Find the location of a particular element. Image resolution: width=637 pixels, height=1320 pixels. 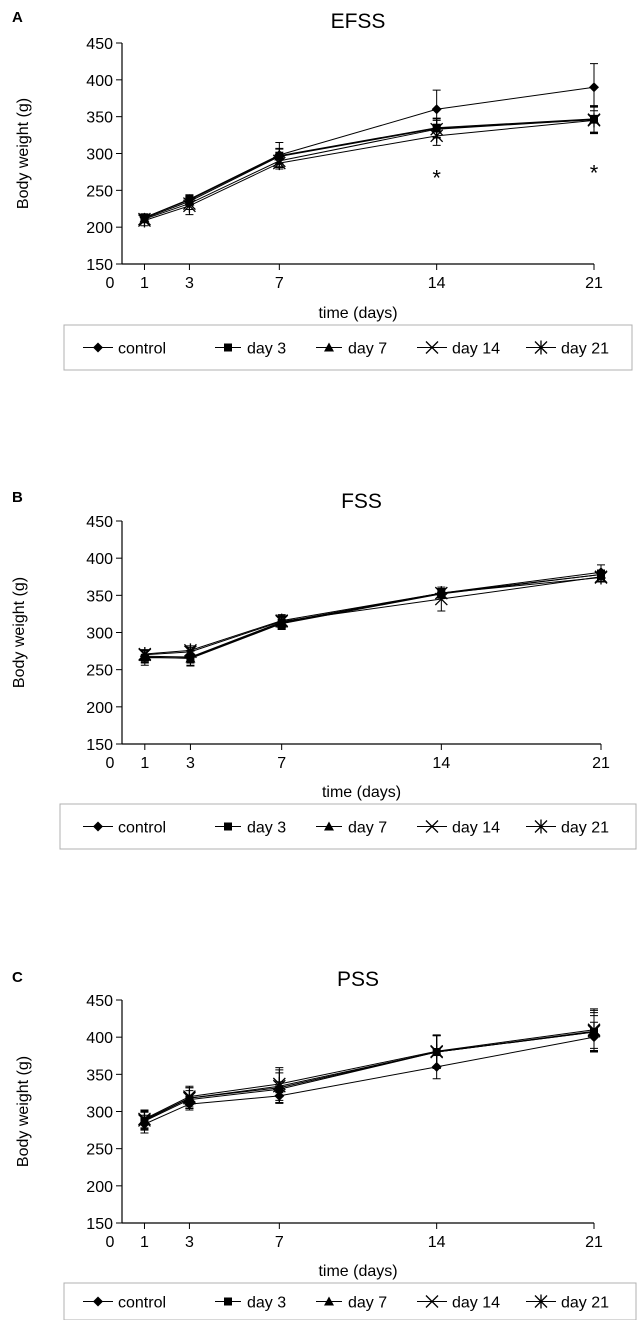

chart-title: FSS is located at coordinates (361, 501).